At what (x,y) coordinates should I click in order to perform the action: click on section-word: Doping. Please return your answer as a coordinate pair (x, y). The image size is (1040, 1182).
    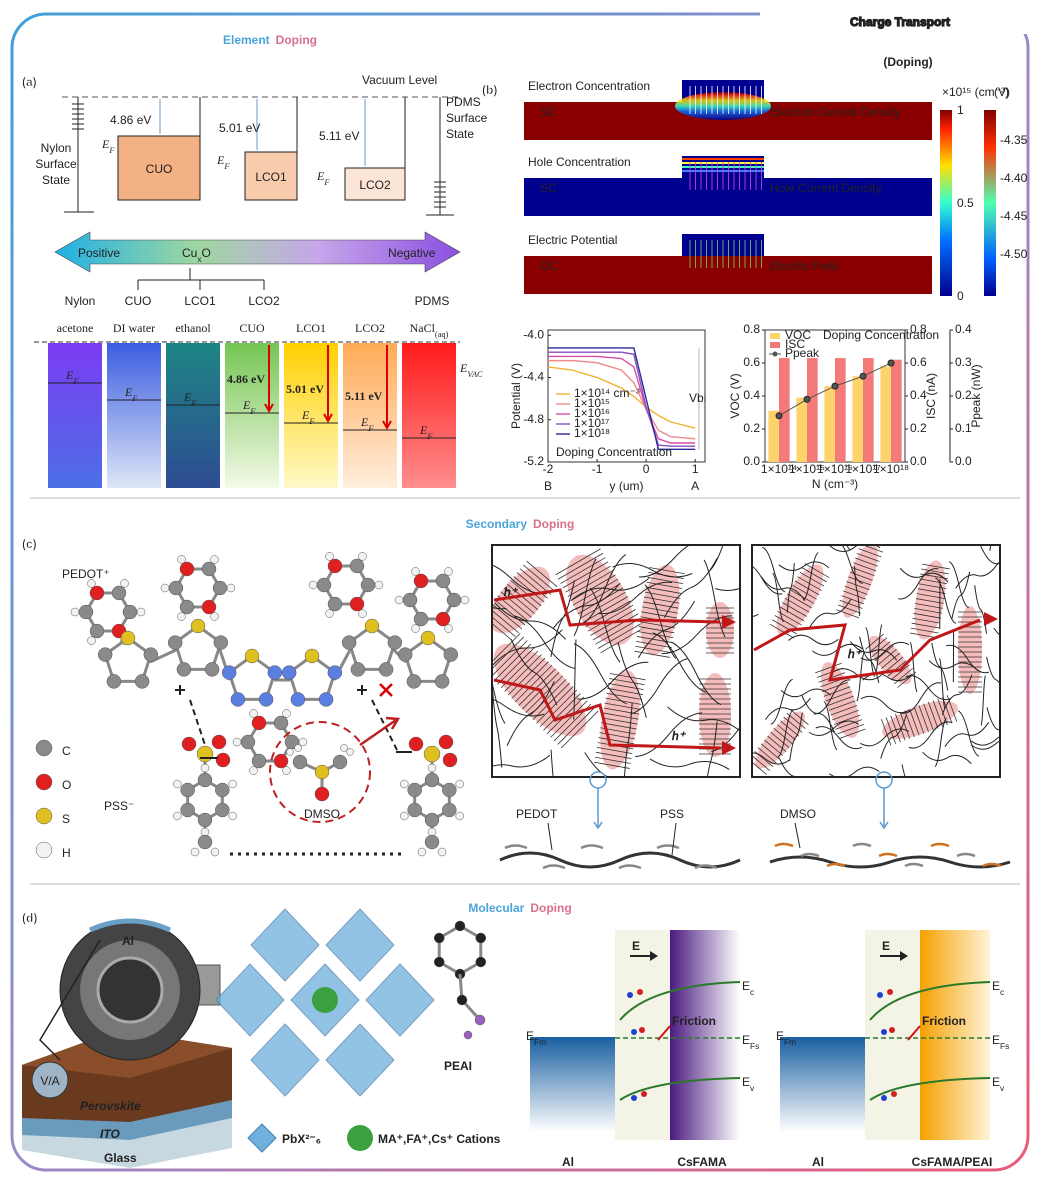
    Looking at the image, I should click on (550, 908).